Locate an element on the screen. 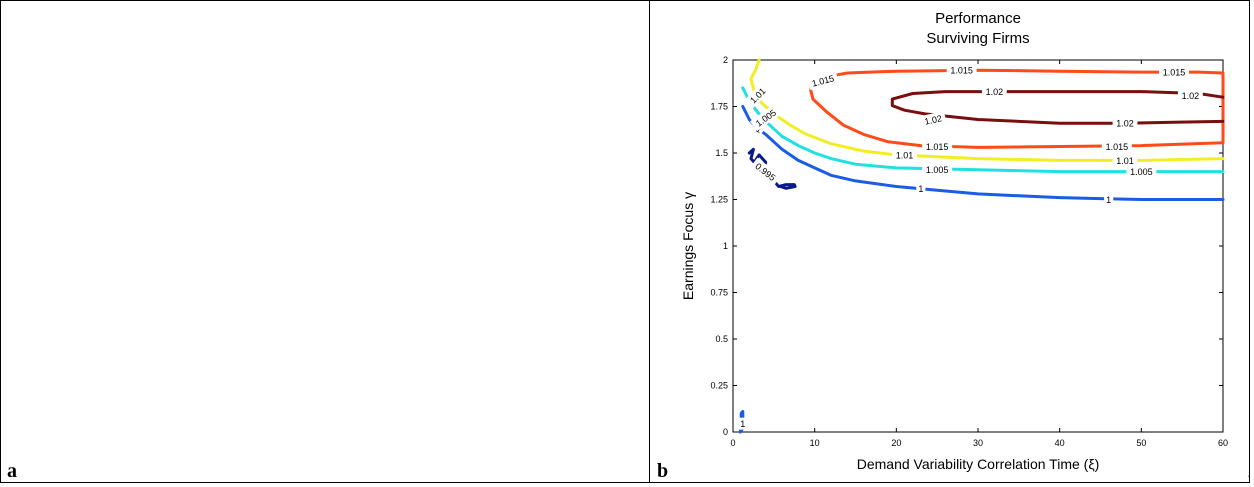  chart-title-line-1: Performance is located at coordinates (978, 18).